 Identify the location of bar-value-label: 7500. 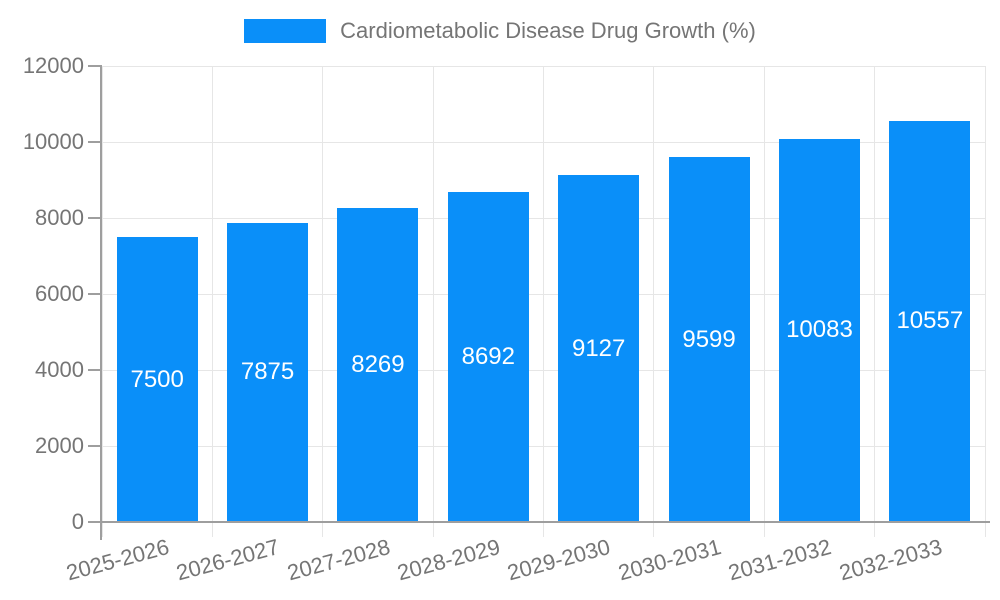
(157, 379).